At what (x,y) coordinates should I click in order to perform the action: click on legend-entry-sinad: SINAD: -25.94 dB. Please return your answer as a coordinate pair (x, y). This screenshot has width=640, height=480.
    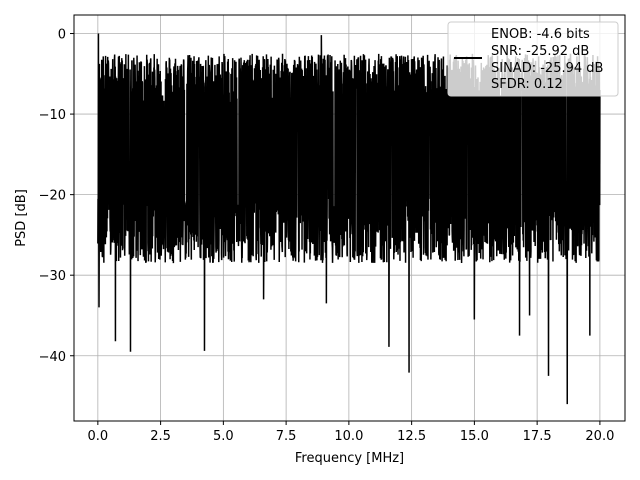
    Looking at the image, I should click on (547, 68).